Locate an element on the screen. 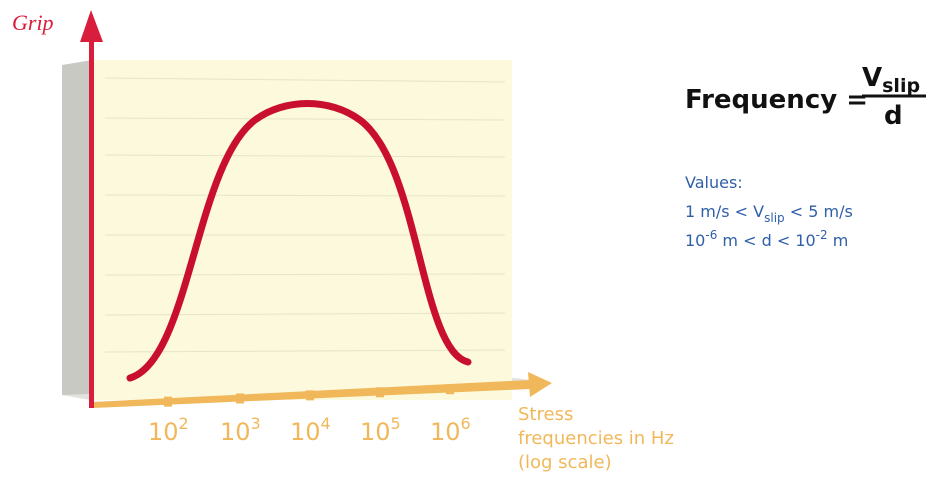 The image size is (930, 480). tick-label: 10⁵ is located at coordinates (380, 430).